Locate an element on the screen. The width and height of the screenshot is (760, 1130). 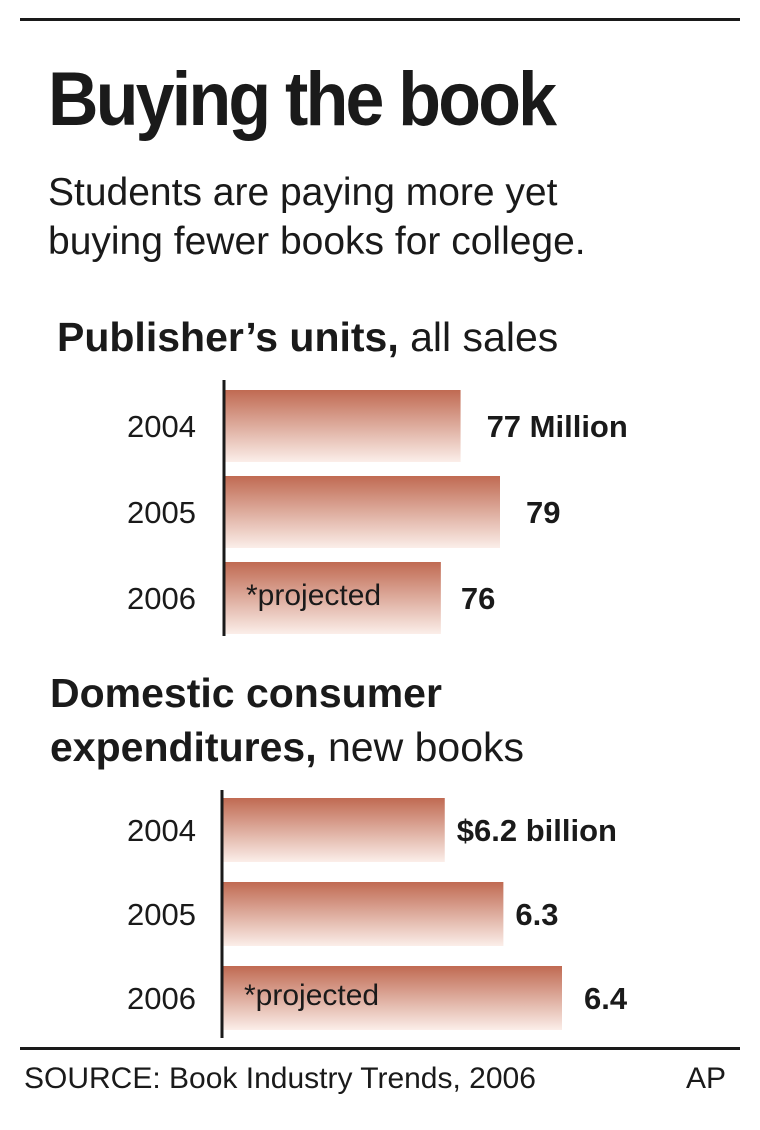
credit-ap: AP is located at coordinates (706, 1078).